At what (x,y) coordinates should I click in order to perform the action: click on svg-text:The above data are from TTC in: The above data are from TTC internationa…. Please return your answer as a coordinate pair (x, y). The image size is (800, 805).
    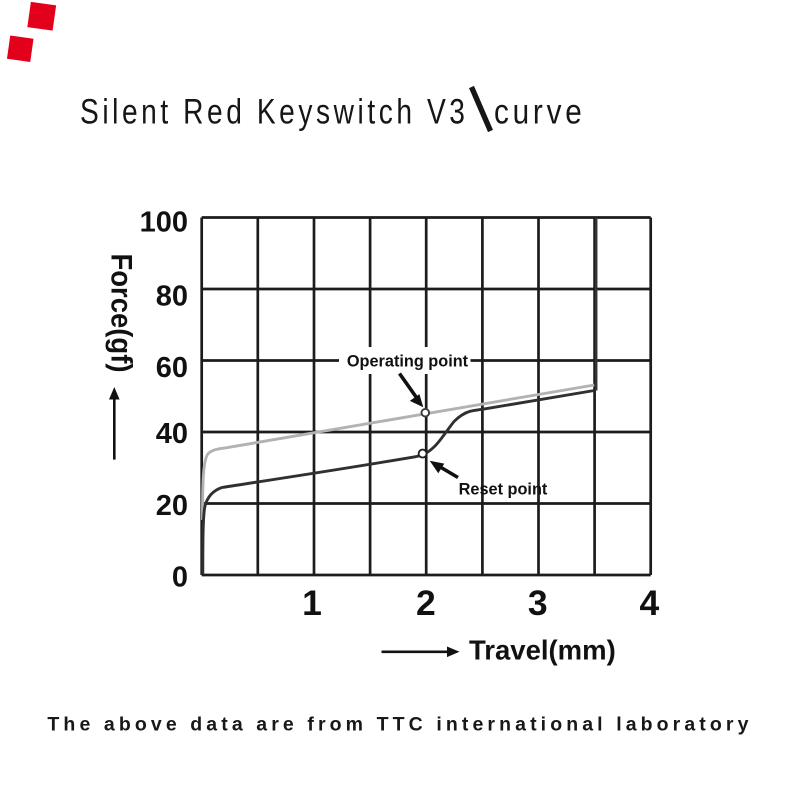
    Looking at the image, I should click on (399, 725).